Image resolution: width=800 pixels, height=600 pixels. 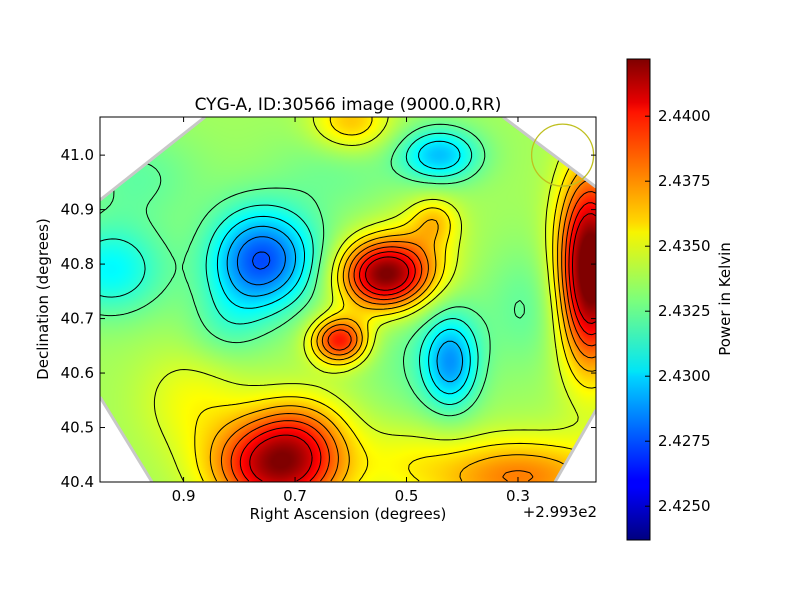 What do you see at coordinates (560, 512) in the screenshot?
I see `x-offset-label: +2.993e2` at bounding box center [560, 512].